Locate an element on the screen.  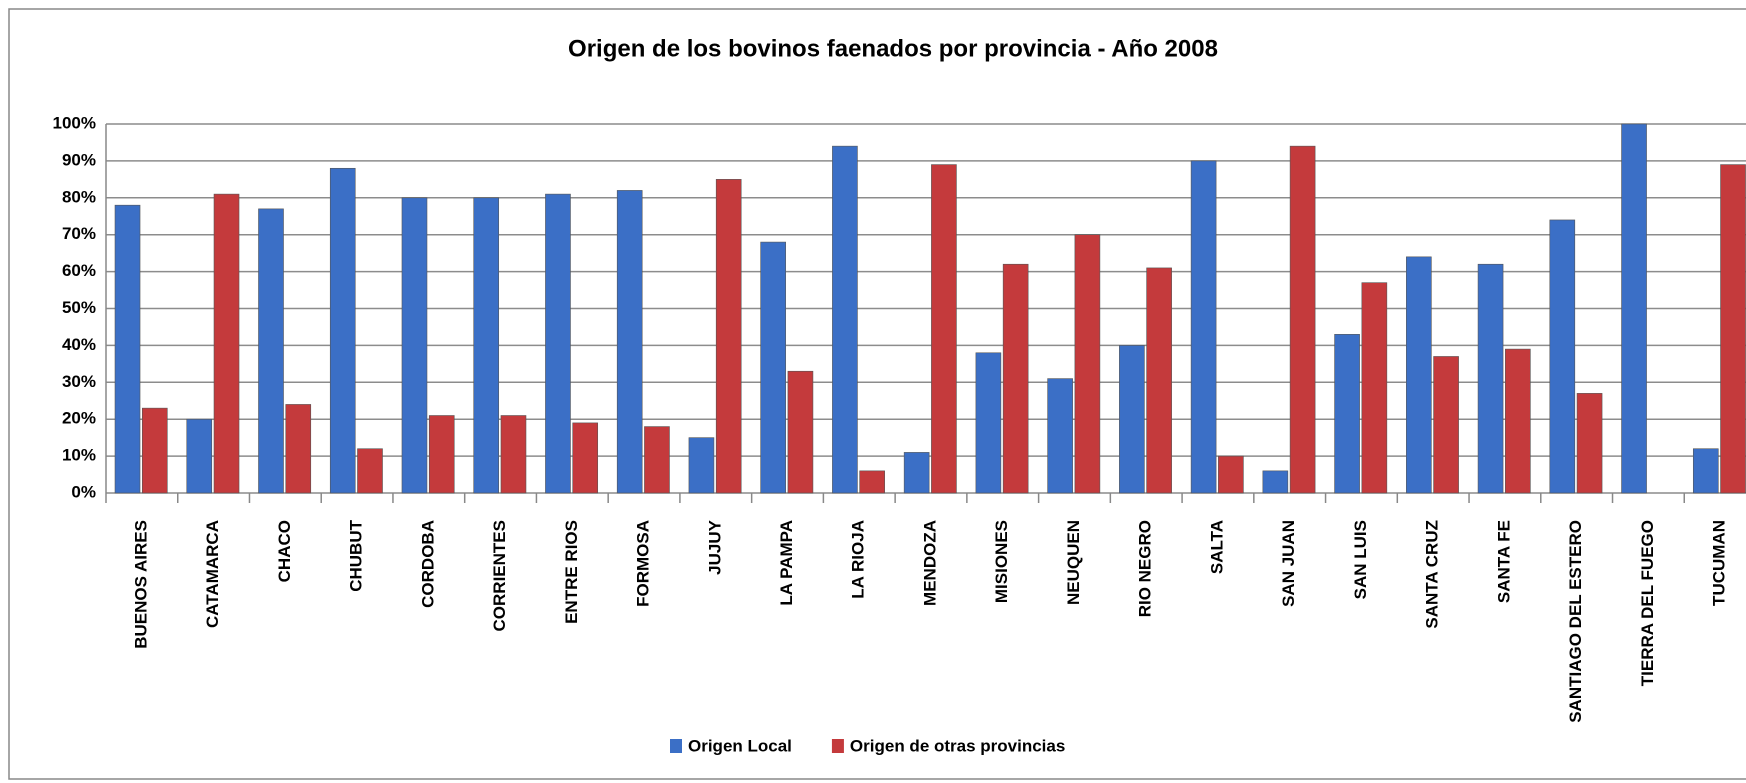
x-tick-label: CORDOBA is located at coordinates (427, 564).